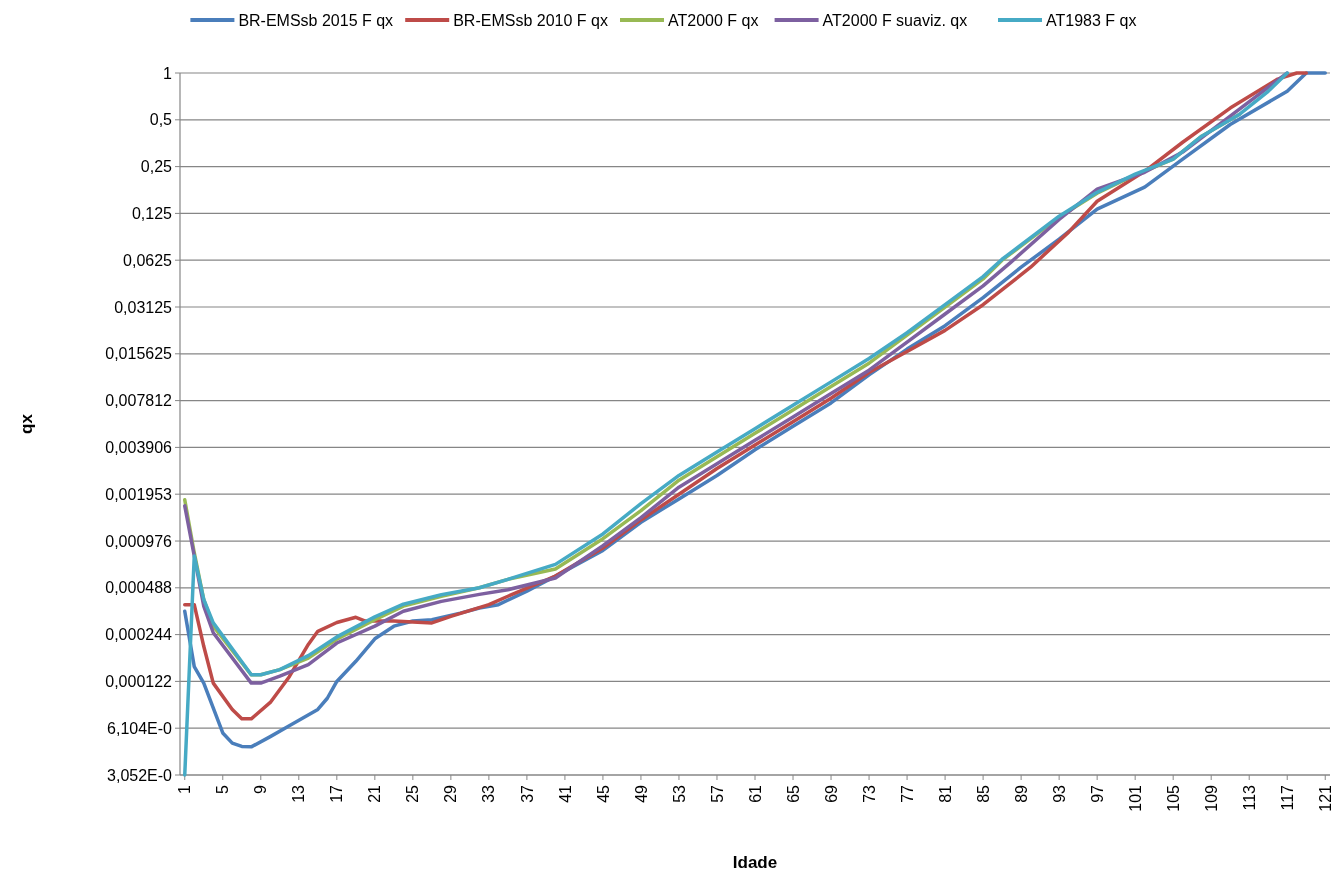  What do you see at coordinates (713, 20) in the screenshot?
I see `legend-label: AT2000 F qx` at bounding box center [713, 20].